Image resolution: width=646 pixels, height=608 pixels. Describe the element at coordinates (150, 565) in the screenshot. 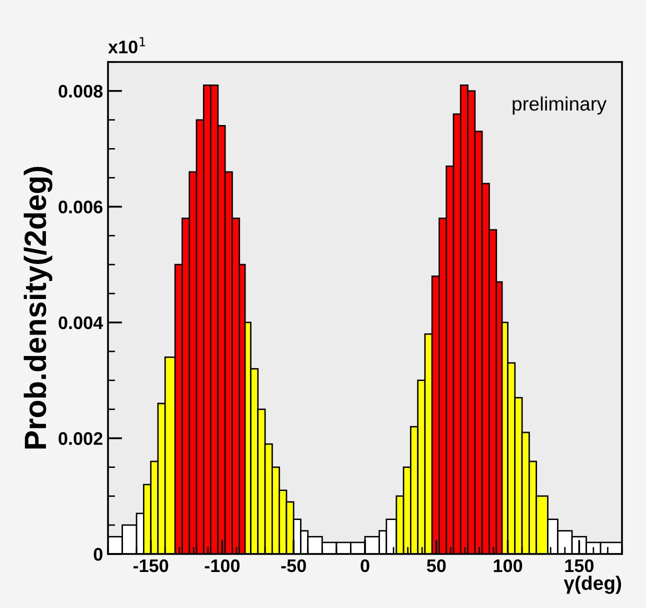

I see `x-tick-label: -150` at that location.